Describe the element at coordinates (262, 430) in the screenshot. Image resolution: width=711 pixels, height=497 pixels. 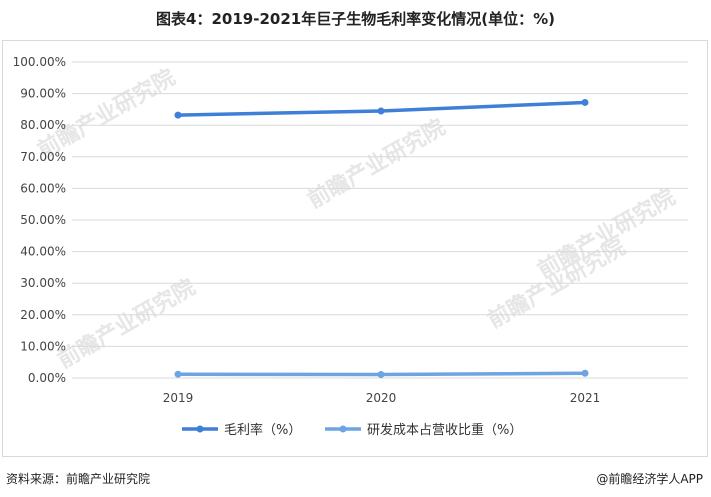
I see `legend-label: 毛利率（%）` at that location.